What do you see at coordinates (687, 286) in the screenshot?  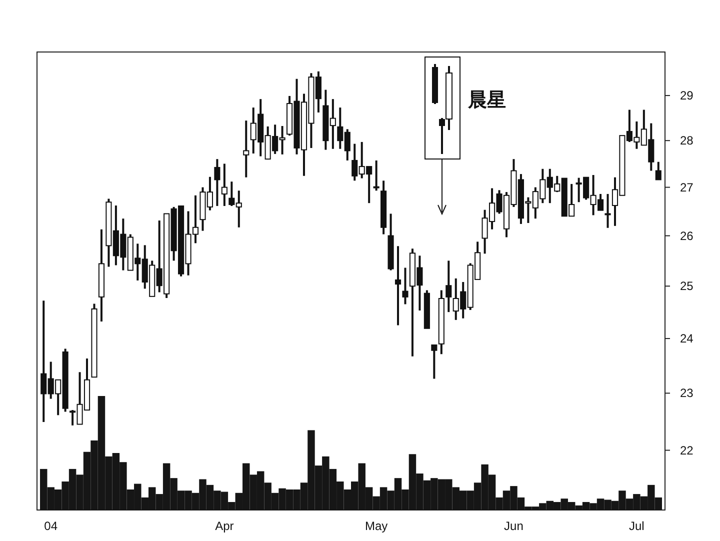 I see `y-tick-label: 25` at bounding box center [687, 286].